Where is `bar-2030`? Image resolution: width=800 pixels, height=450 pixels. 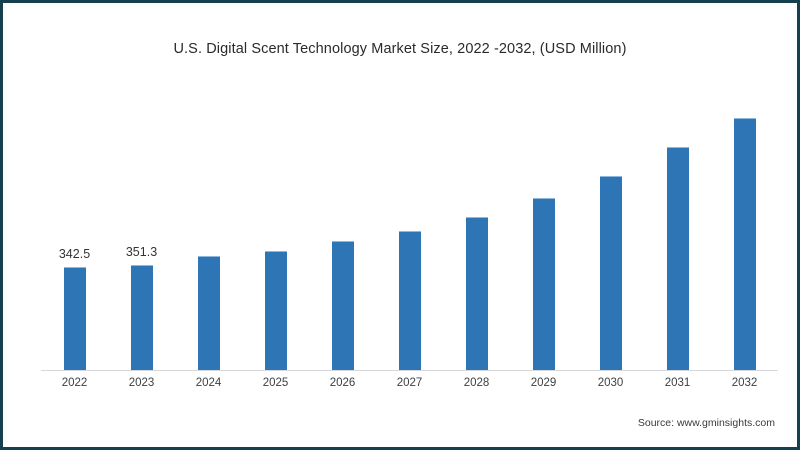 bar-2030 is located at coordinates (610, 273).